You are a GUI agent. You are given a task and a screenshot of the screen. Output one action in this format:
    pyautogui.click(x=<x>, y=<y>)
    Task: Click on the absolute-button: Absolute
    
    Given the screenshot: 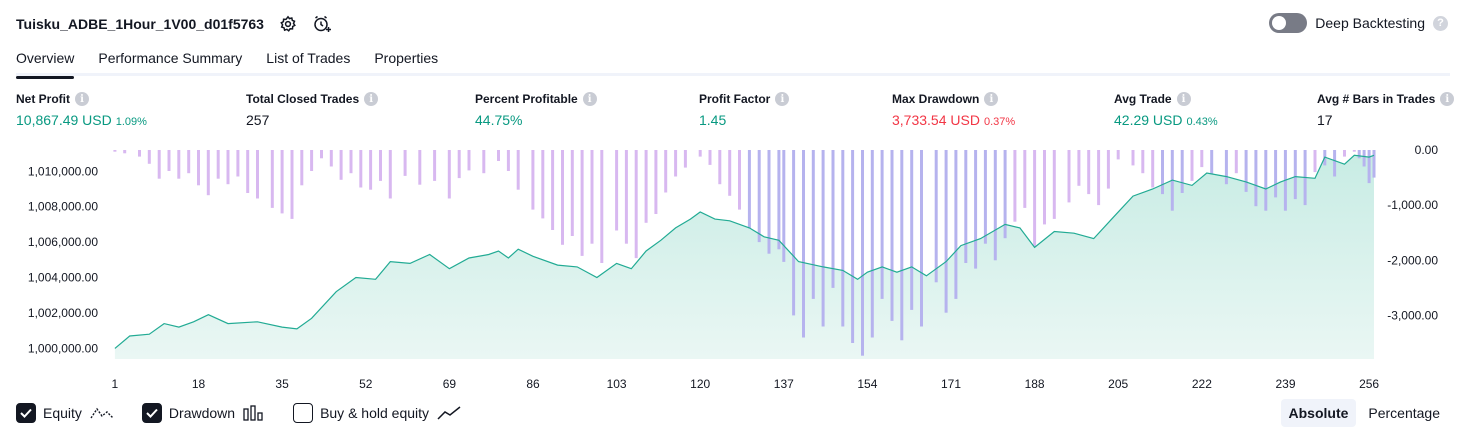 What is the action you would take?
    pyautogui.click(x=1318, y=413)
    